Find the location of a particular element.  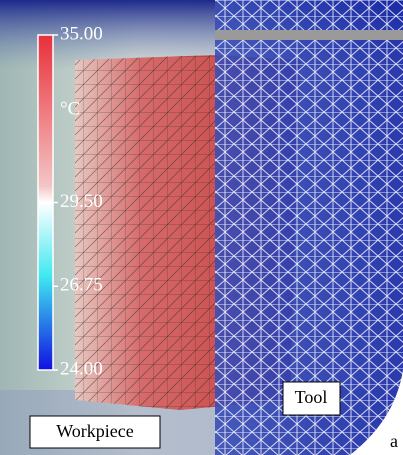

tool-box is located at coordinates (311, 398).